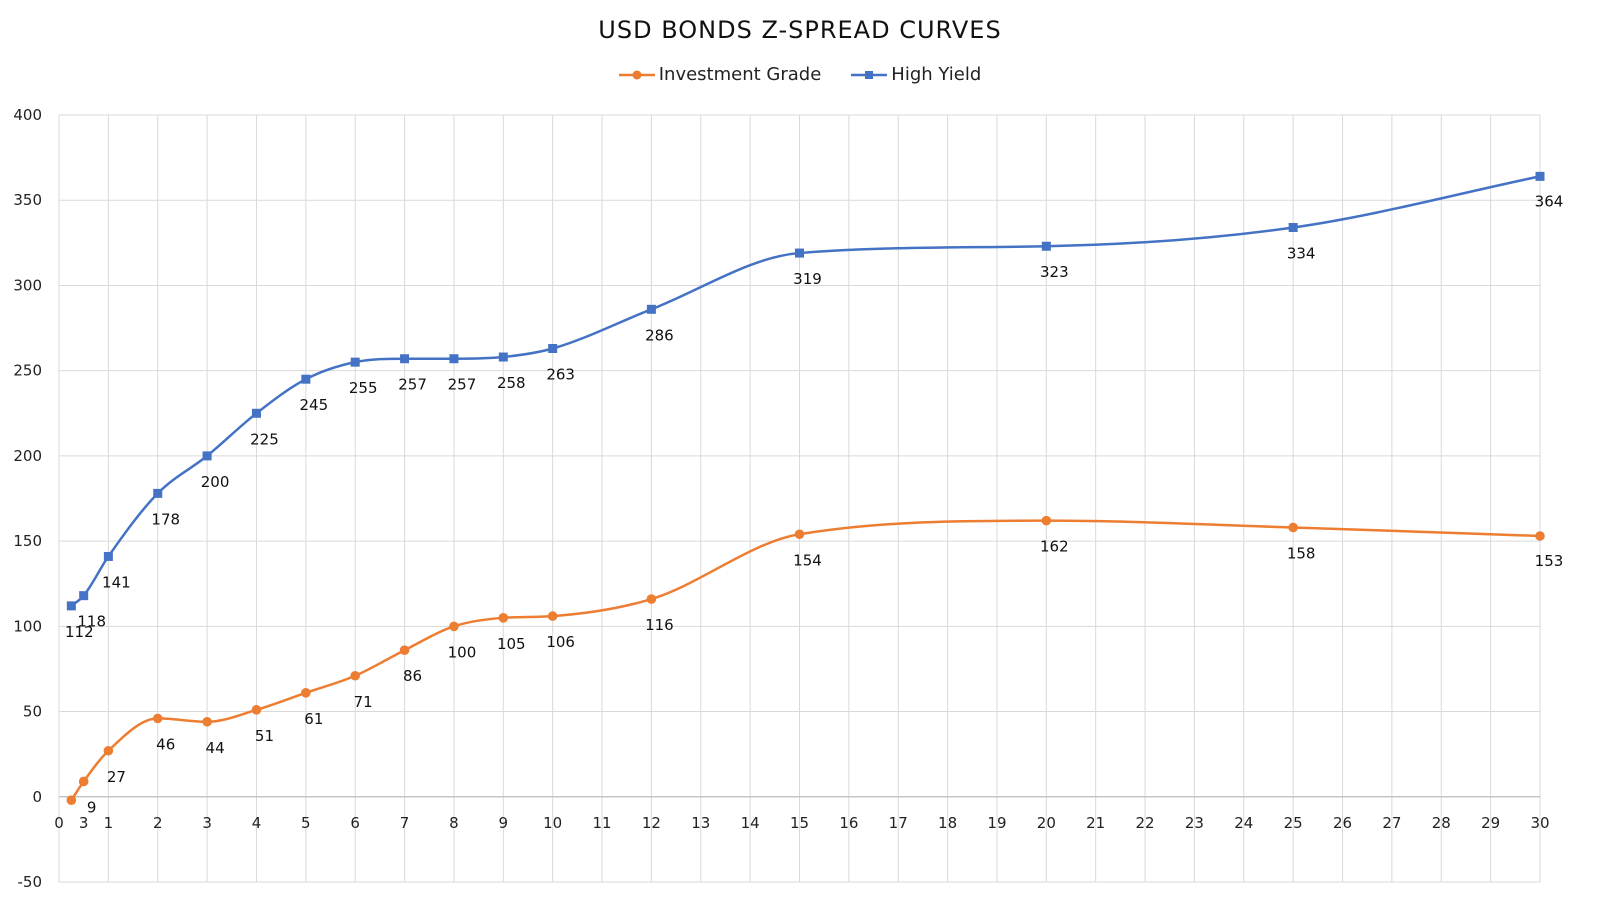 Image resolution: width=1600 pixels, height=919 pixels. Describe the element at coordinates (996, 823) in the screenshot. I see `x-tick-label: 19` at that location.